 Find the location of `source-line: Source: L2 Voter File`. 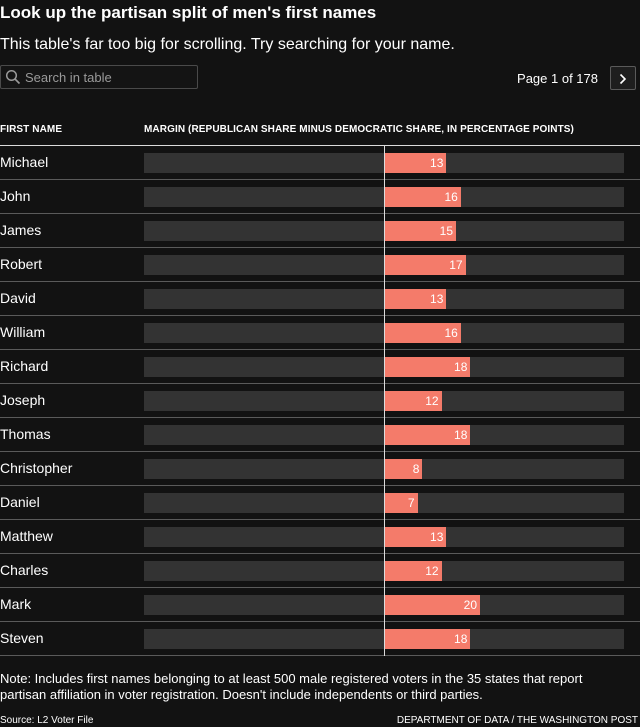

source-line: Source: L2 Voter File is located at coordinates (47, 720).